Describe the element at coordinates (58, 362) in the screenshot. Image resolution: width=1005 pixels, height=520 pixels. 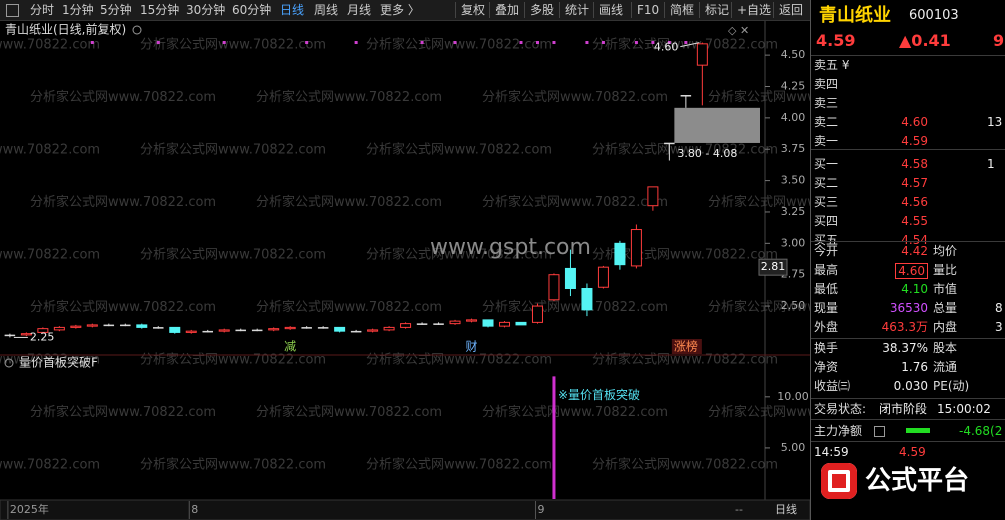
I see `indicator-title: 量价首板突破F` at that location.